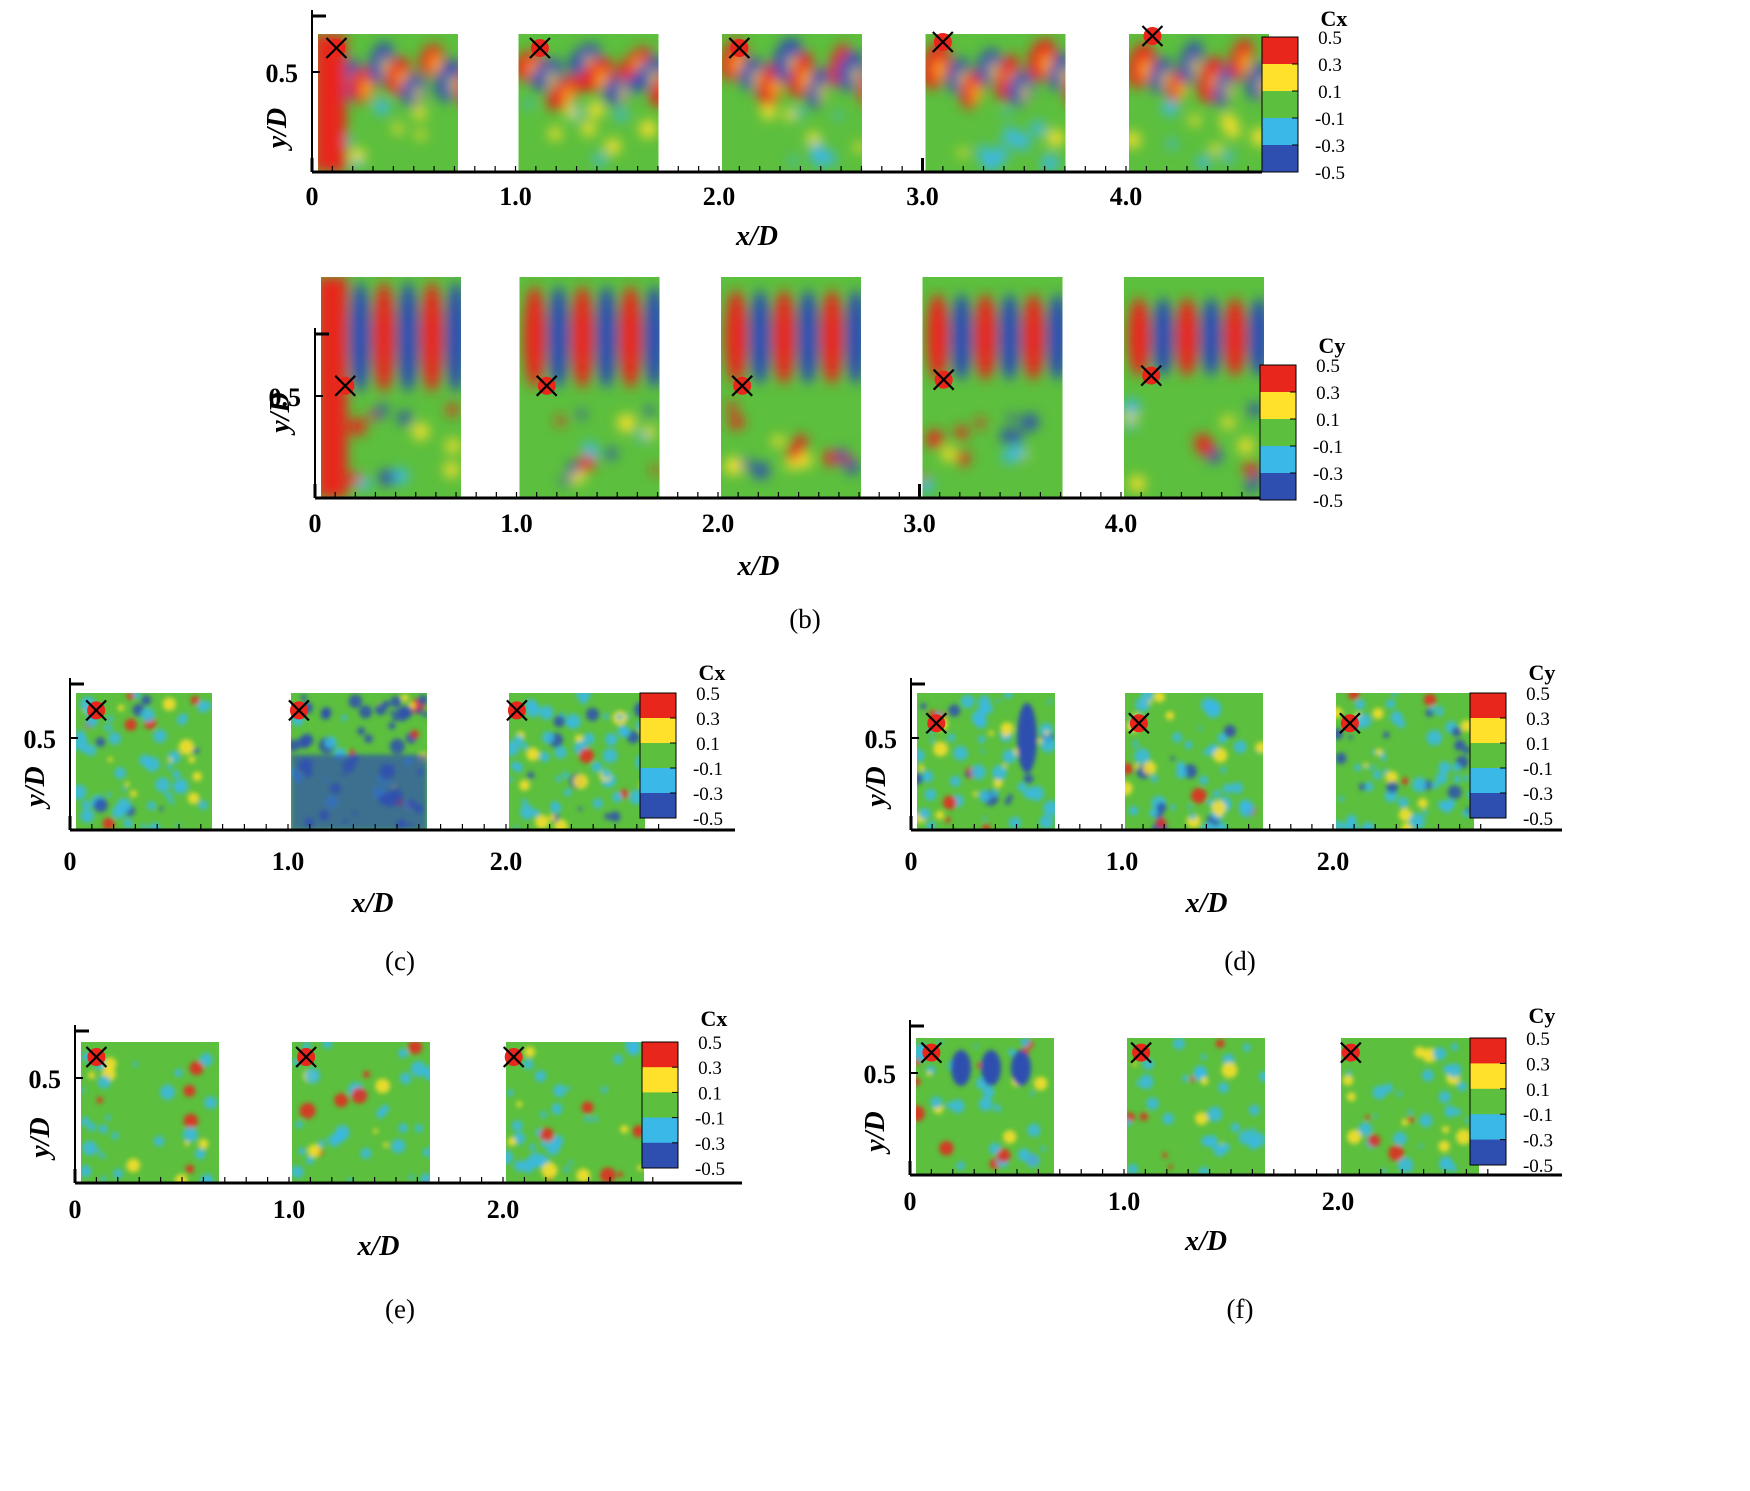  Describe the element at coordinates (758, 566) in the screenshot. I see `x-axis-label: x/D` at that location.